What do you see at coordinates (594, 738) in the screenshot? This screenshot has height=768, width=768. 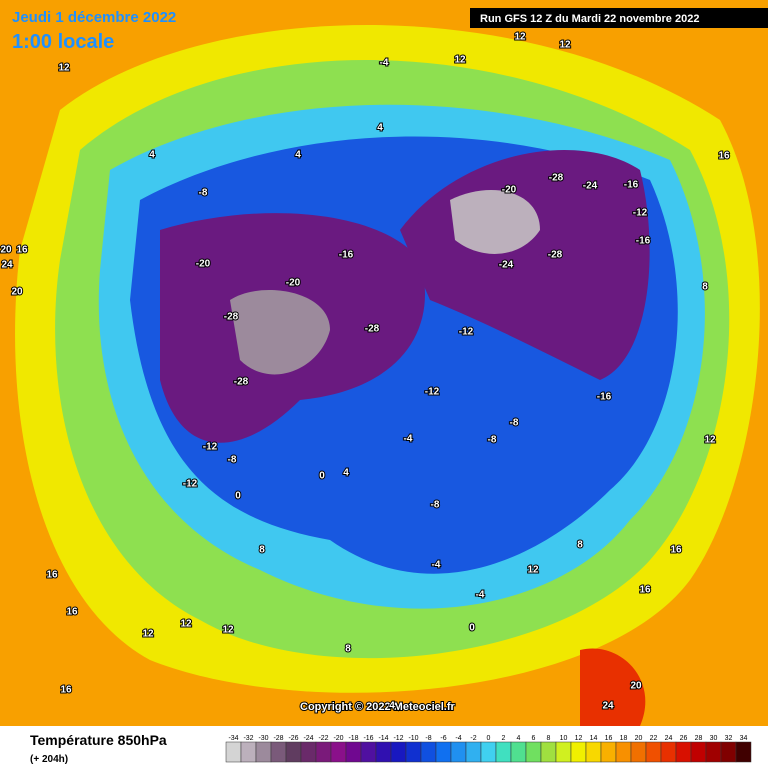 I see `legend-tick: 14` at bounding box center [594, 738].